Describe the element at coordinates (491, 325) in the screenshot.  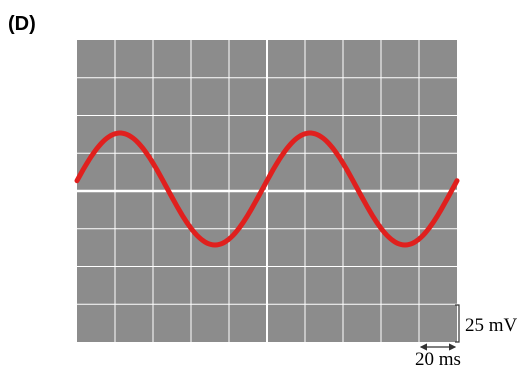
I see `vertical-scale-label: 25 mV` at that location.